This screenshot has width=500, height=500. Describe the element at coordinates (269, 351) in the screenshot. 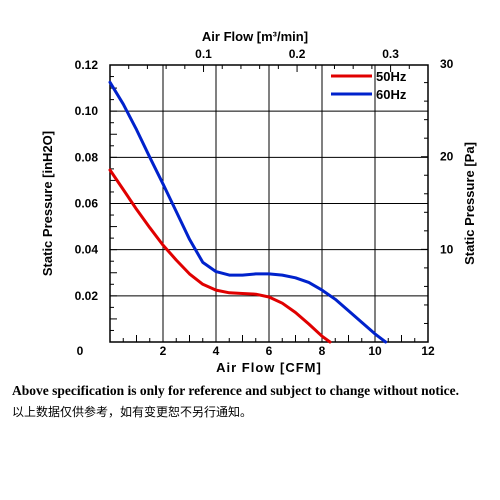

I see `x-tick-label: 6` at that location.